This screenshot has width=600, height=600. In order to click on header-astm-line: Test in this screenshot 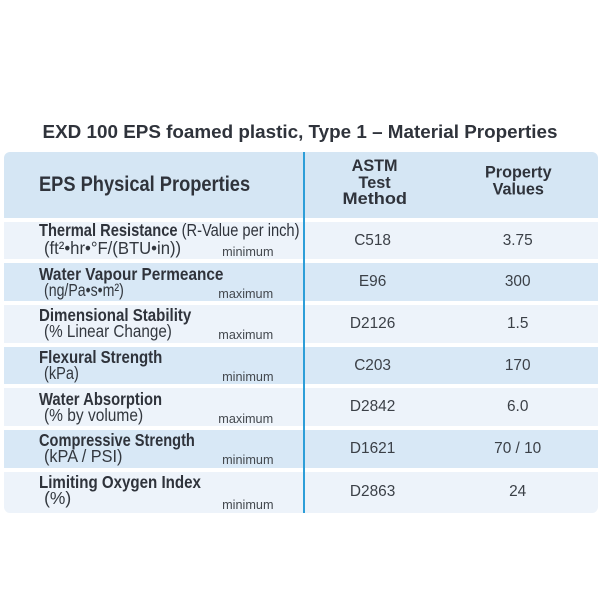, I will do `click(374, 182)`.